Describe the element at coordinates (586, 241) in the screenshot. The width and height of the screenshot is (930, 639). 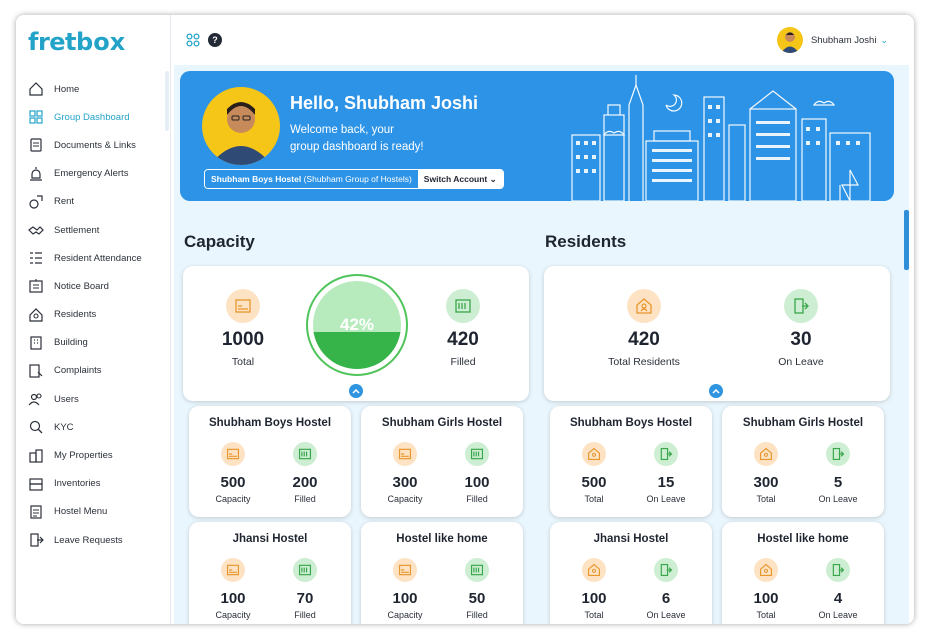
I see `residents-title: Residents` at that location.